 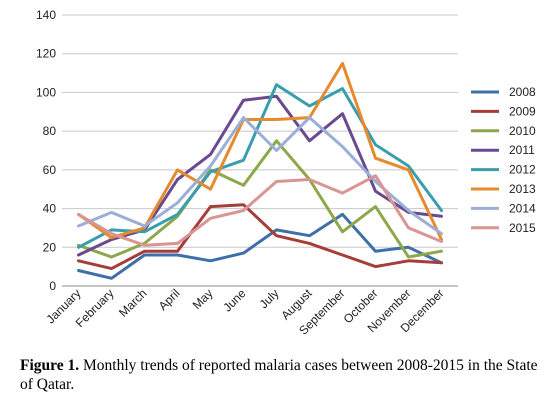 I want to click on x-tick-label: April, so click(x=169, y=299).